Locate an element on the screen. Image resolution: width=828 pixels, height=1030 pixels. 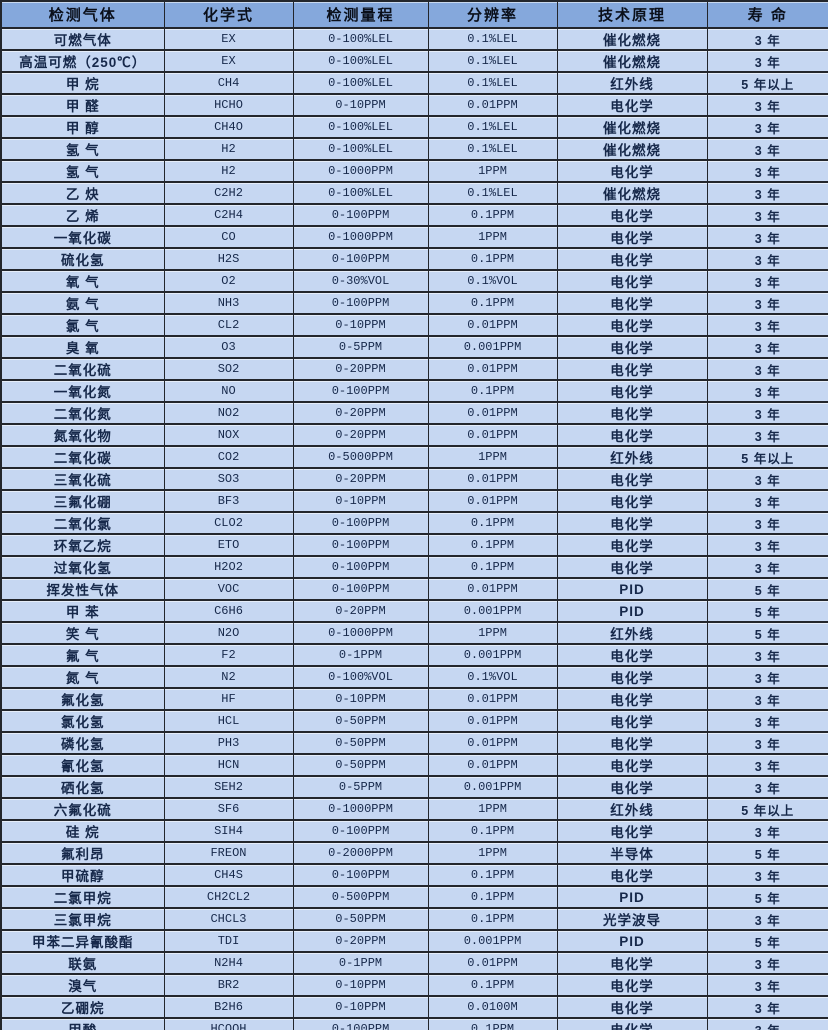
table-row: 二氧化碳 CO2 0-5000PPM 1PPM 红外线 5 年以上 is located at coordinates (414, 457).